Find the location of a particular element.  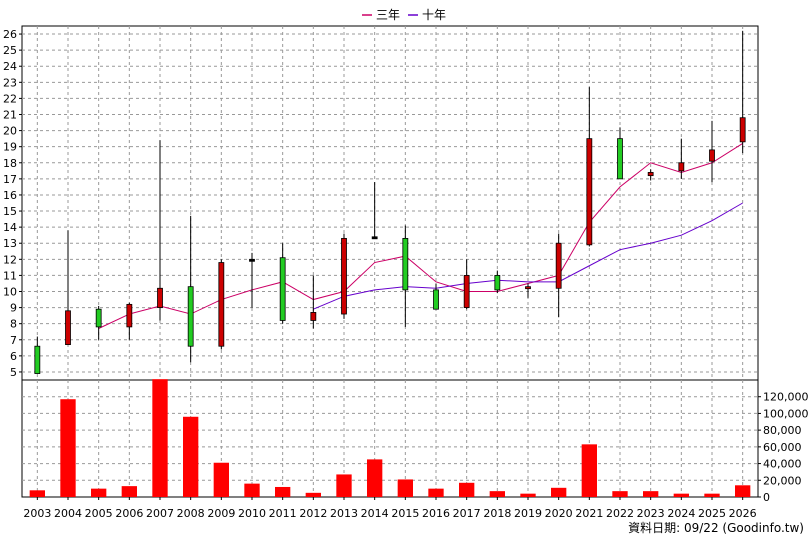

year-tick-label: 2012 is located at coordinates (313, 513).